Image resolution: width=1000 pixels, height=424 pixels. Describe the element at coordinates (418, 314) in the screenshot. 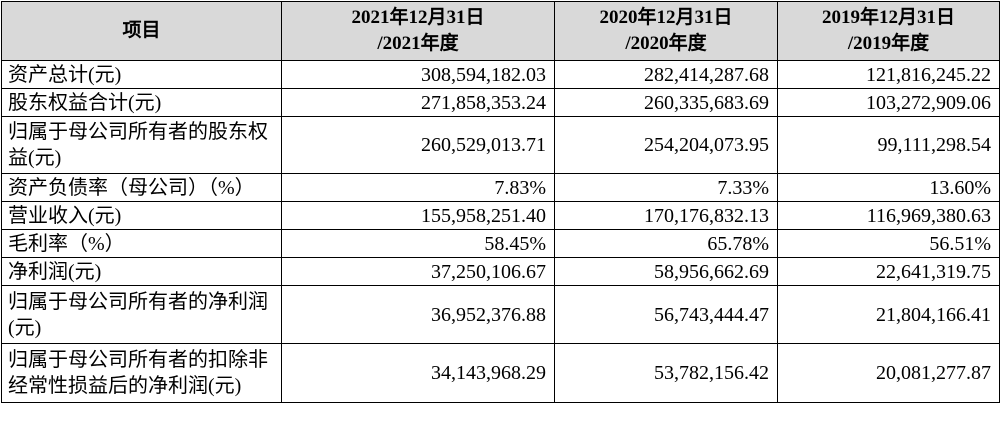

I see `cell-2021: 36,952,376.88` at that location.